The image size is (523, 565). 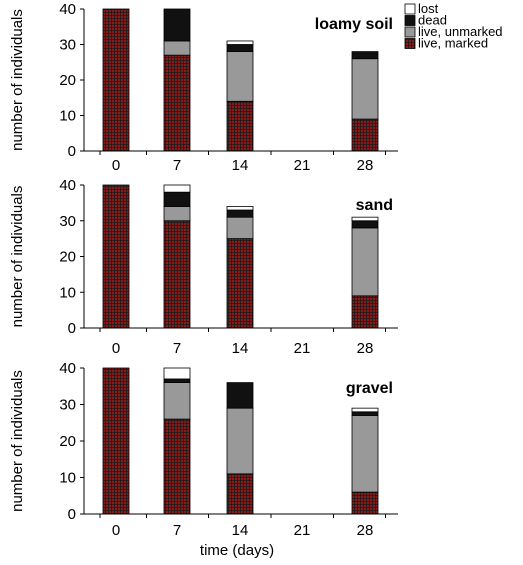 What do you see at coordinates (374, 205) in the screenshot?
I see `panel-title: sand` at bounding box center [374, 205].